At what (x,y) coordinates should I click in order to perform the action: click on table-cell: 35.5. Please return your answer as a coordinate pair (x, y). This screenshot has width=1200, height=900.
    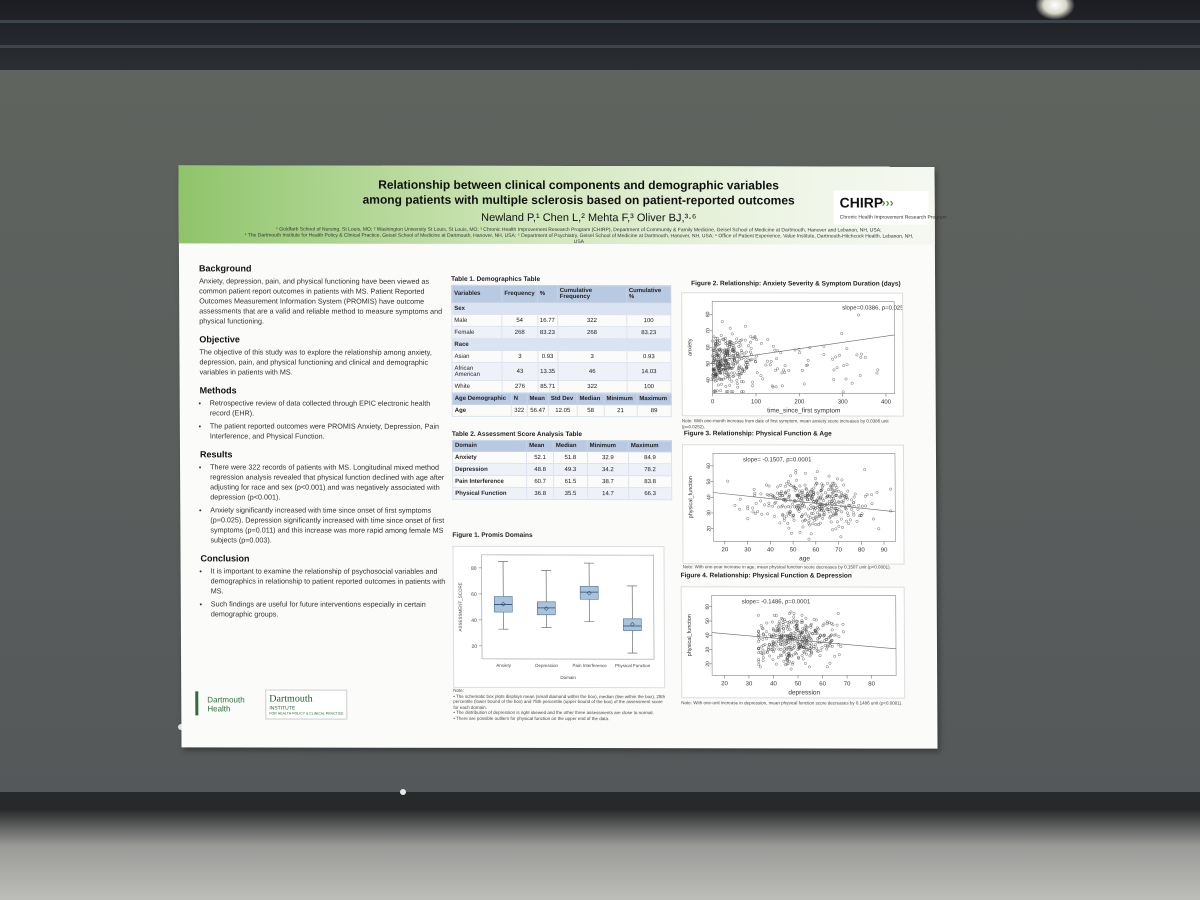
    Looking at the image, I should click on (570, 493).